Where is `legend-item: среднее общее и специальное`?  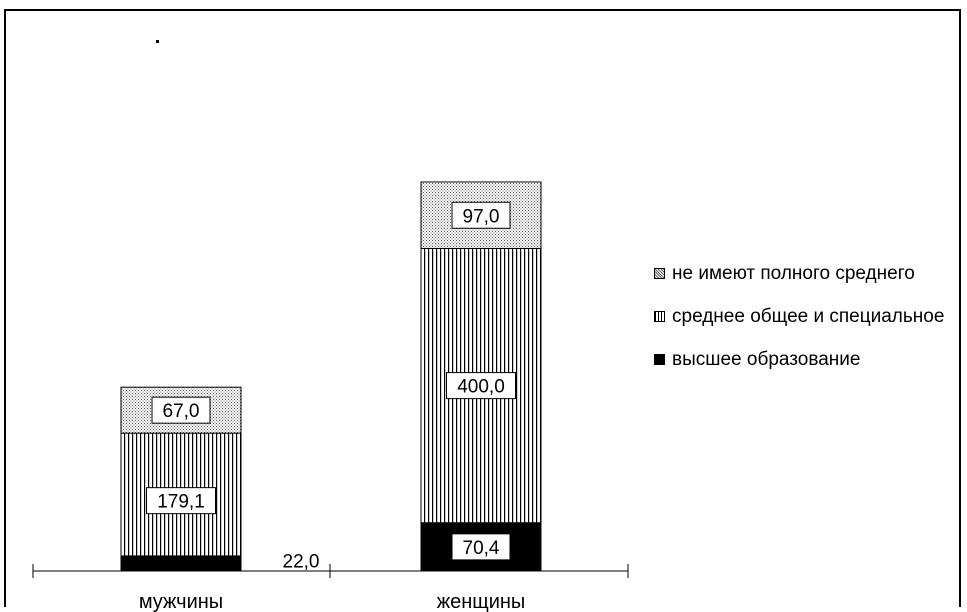
legend-item: среднее общее и специальное is located at coordinates (807, 316).